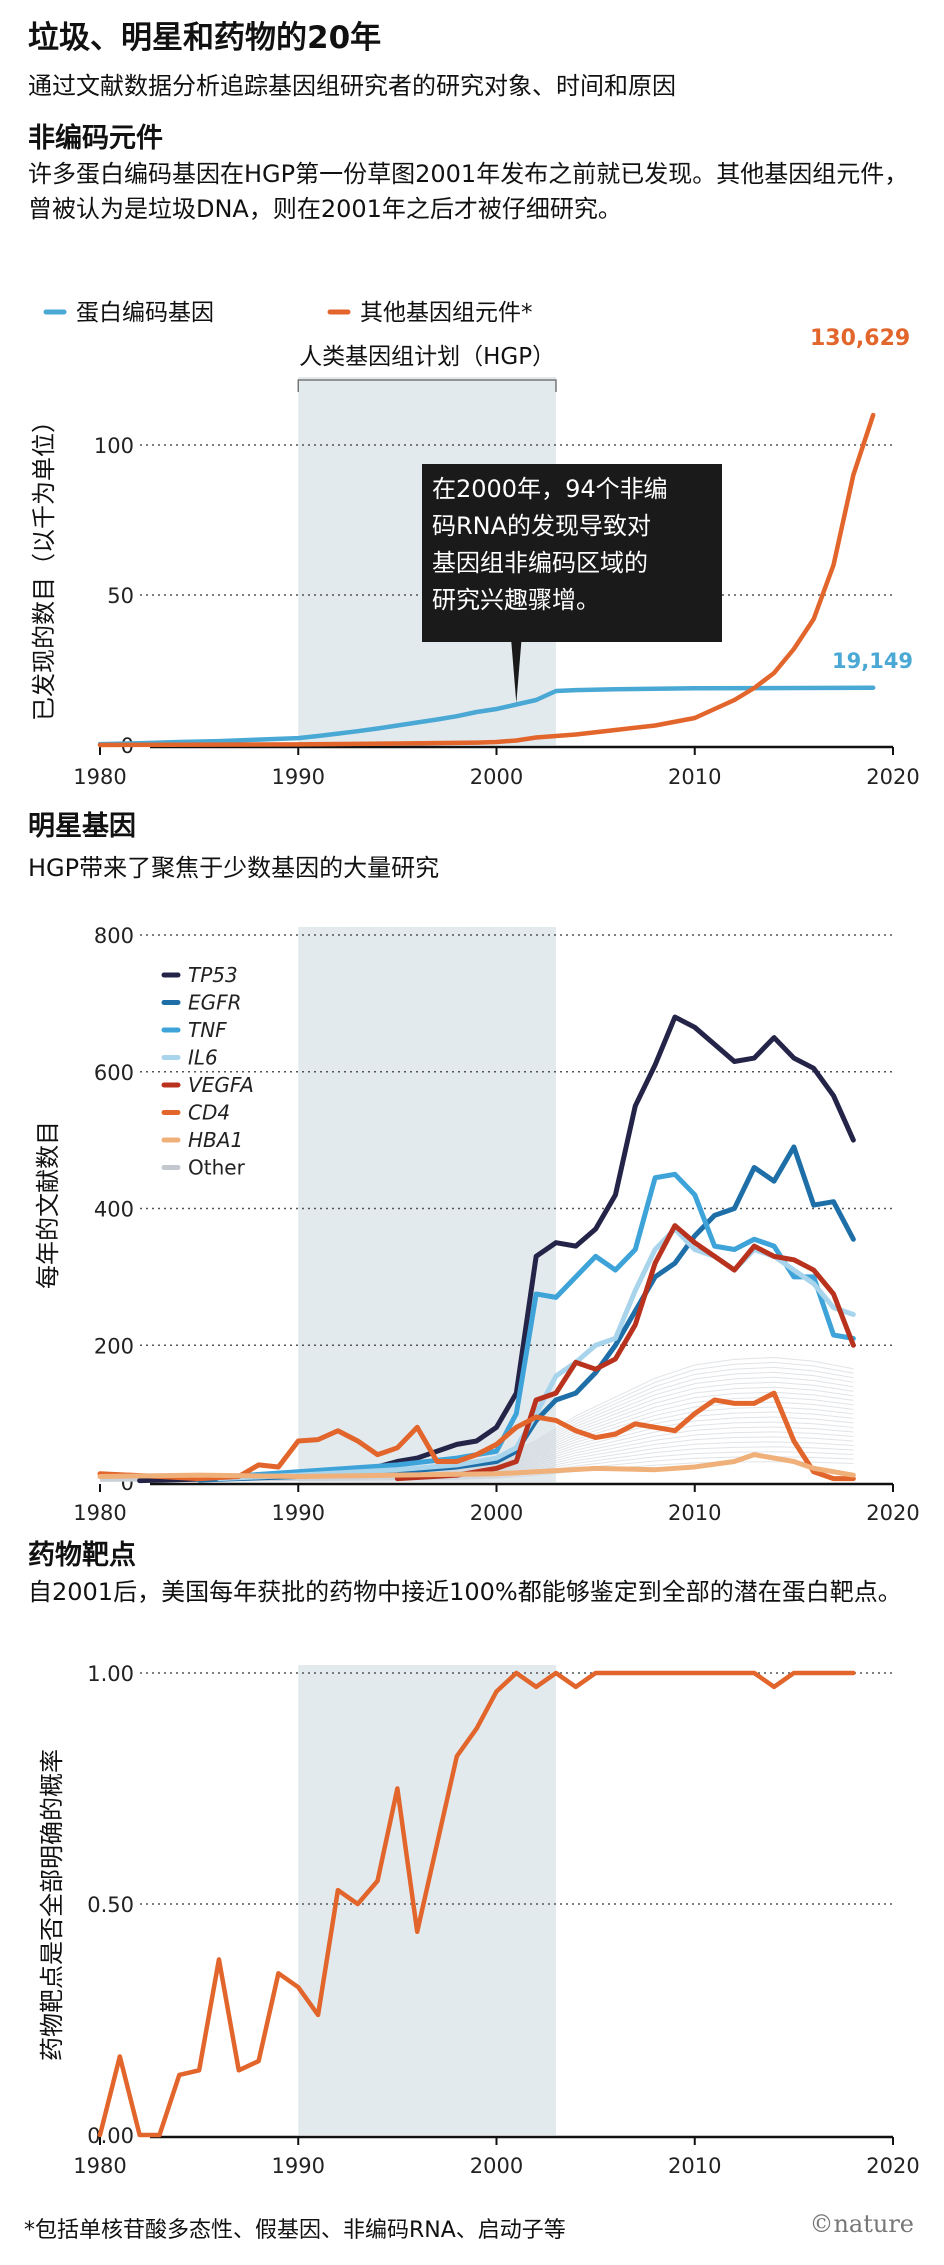  What do you see at coordinates (298, 2166) in the screenshot?
I see `chart3-x-tick-label: 1990` at bounding box center [298, 2166].